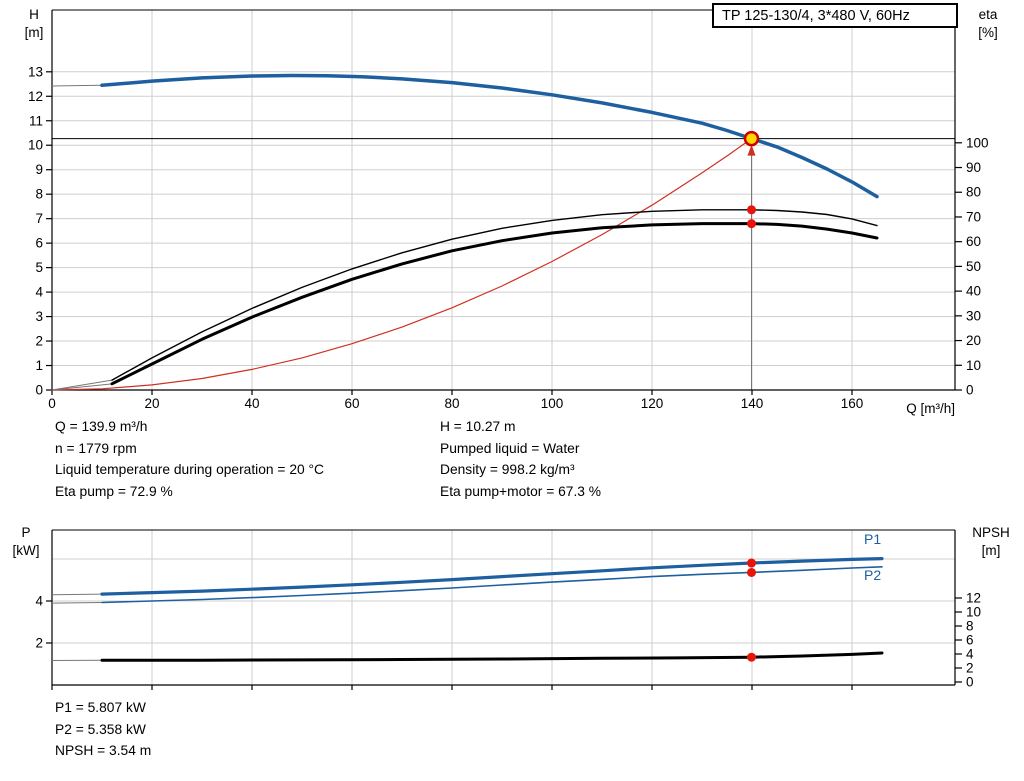  I want to click on y-right-tick-label: 90, so click(973, 167).